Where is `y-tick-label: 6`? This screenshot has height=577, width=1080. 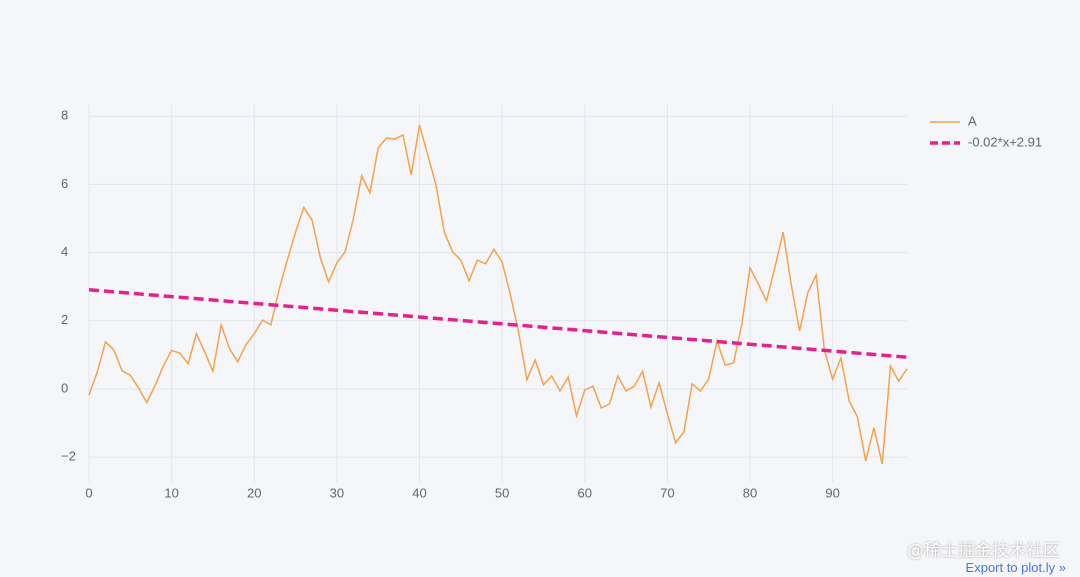 y-tick-label: 6 is located at coordinates (64, 183).